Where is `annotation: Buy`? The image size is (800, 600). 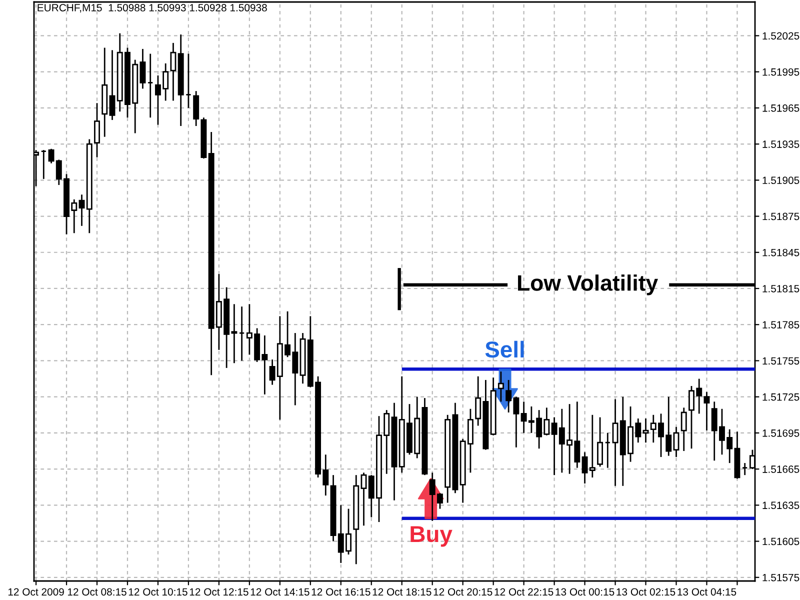
annotation: Buy is located at coordinates (431, 536).